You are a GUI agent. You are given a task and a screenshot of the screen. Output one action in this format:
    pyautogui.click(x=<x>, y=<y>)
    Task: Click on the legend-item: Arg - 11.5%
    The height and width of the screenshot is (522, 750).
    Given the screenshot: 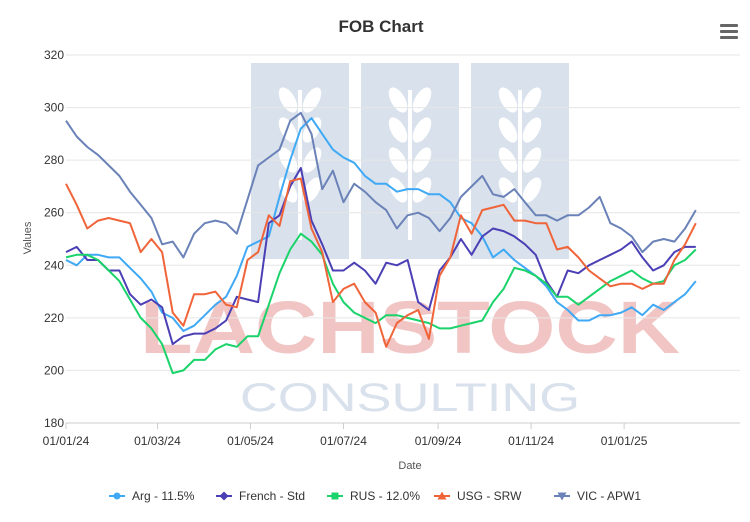 What is the action you would take?
    pyautogui.click(x=152, y=496)
    